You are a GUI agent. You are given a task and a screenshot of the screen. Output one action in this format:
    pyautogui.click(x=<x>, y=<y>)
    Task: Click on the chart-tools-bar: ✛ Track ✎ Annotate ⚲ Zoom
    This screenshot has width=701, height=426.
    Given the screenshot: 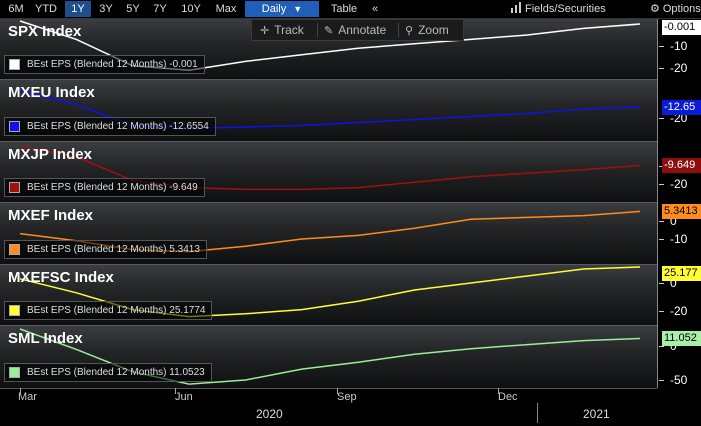 What is the action you would take?
    pyautogui.click(x=357, y=30)
    